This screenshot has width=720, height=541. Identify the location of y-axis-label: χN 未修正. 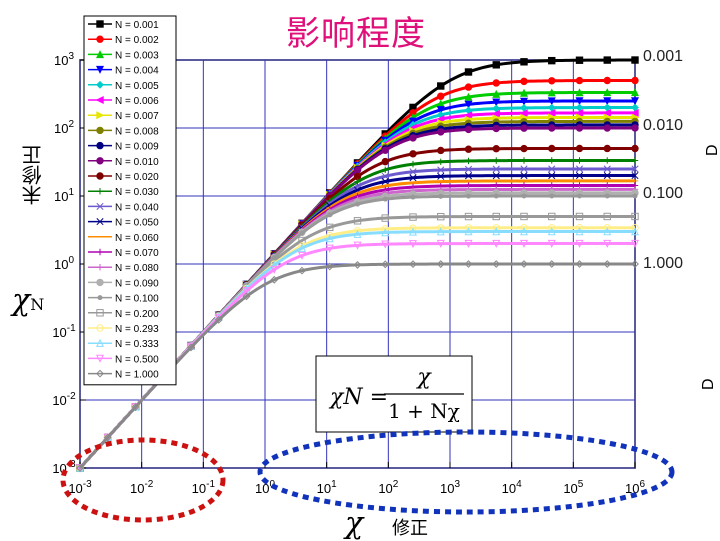
(25, 231).